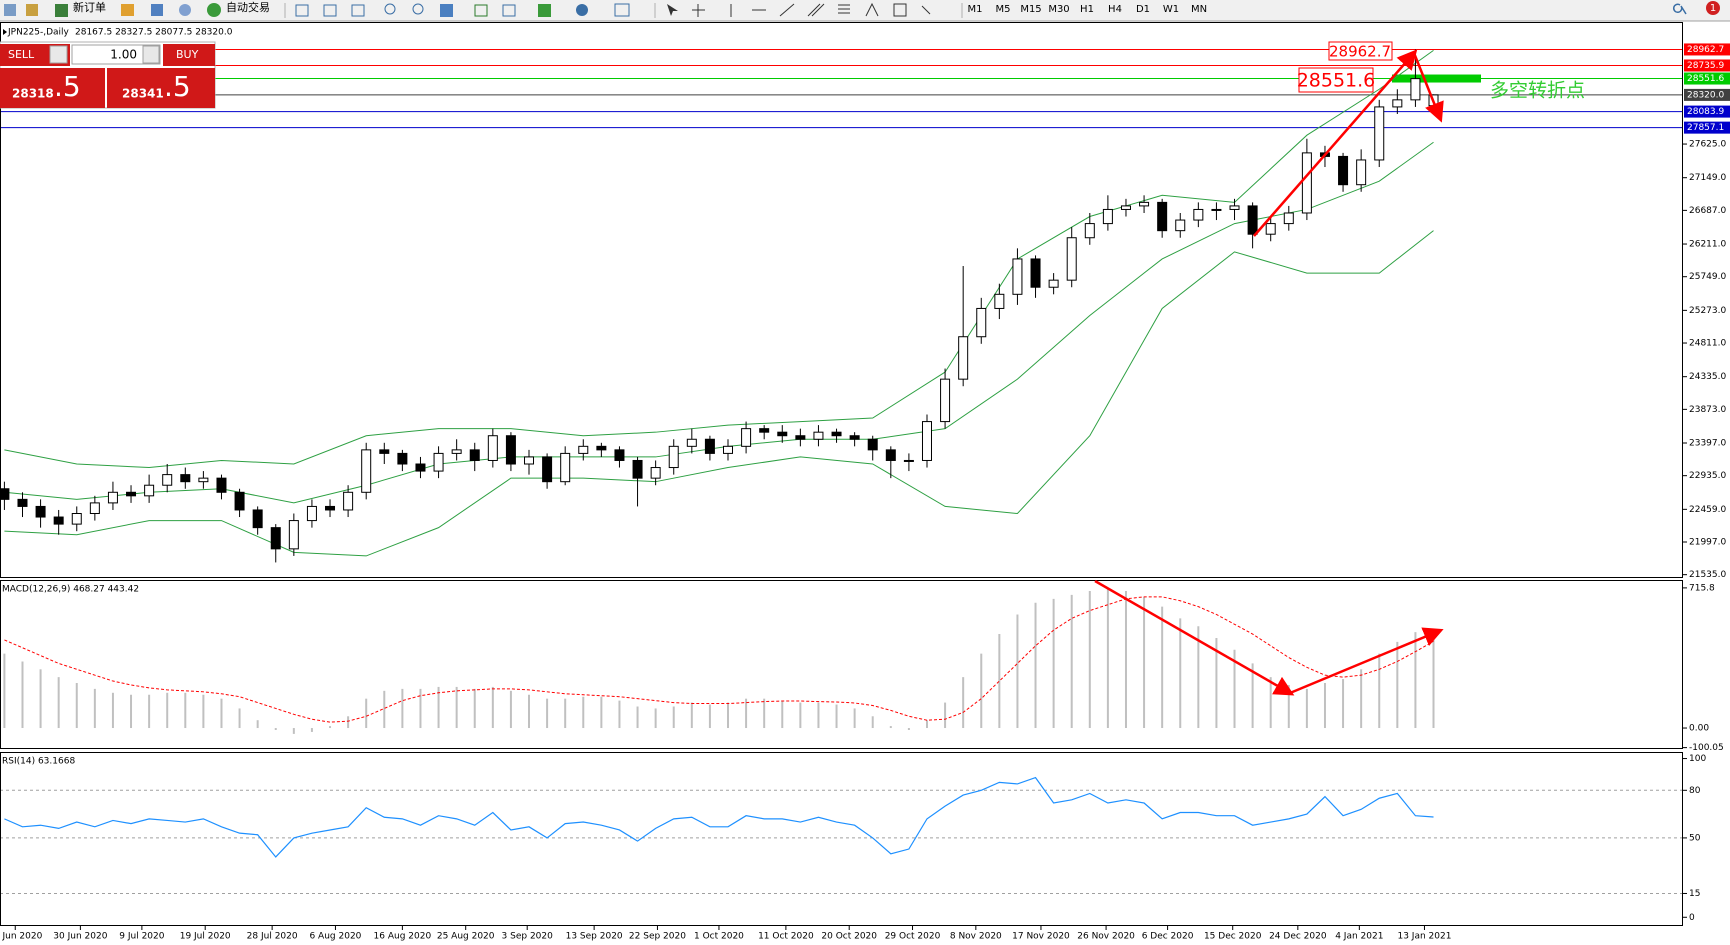 The image size is (1730, 945). I want to click on notification-badge, so click(1713, 8).